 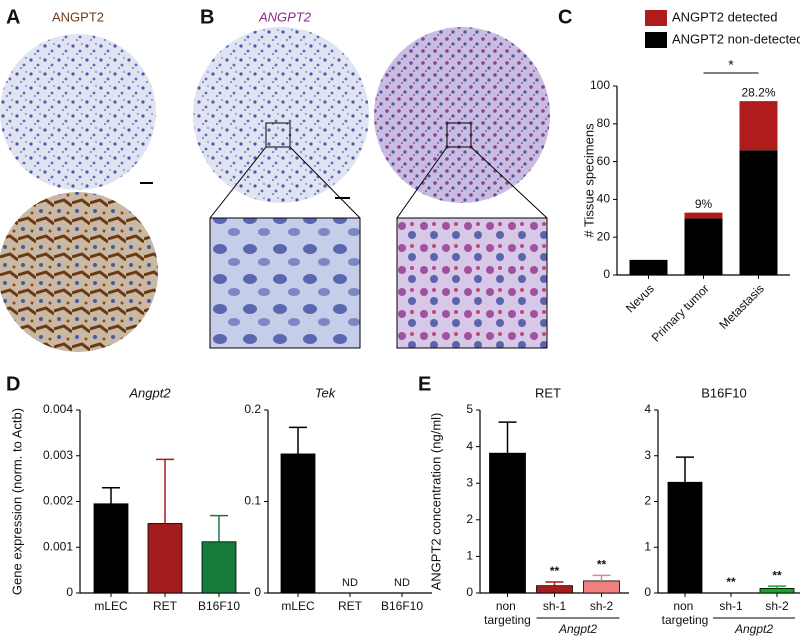 I want to click on y-tick-label: 0.002, so click(x=58, y=501).